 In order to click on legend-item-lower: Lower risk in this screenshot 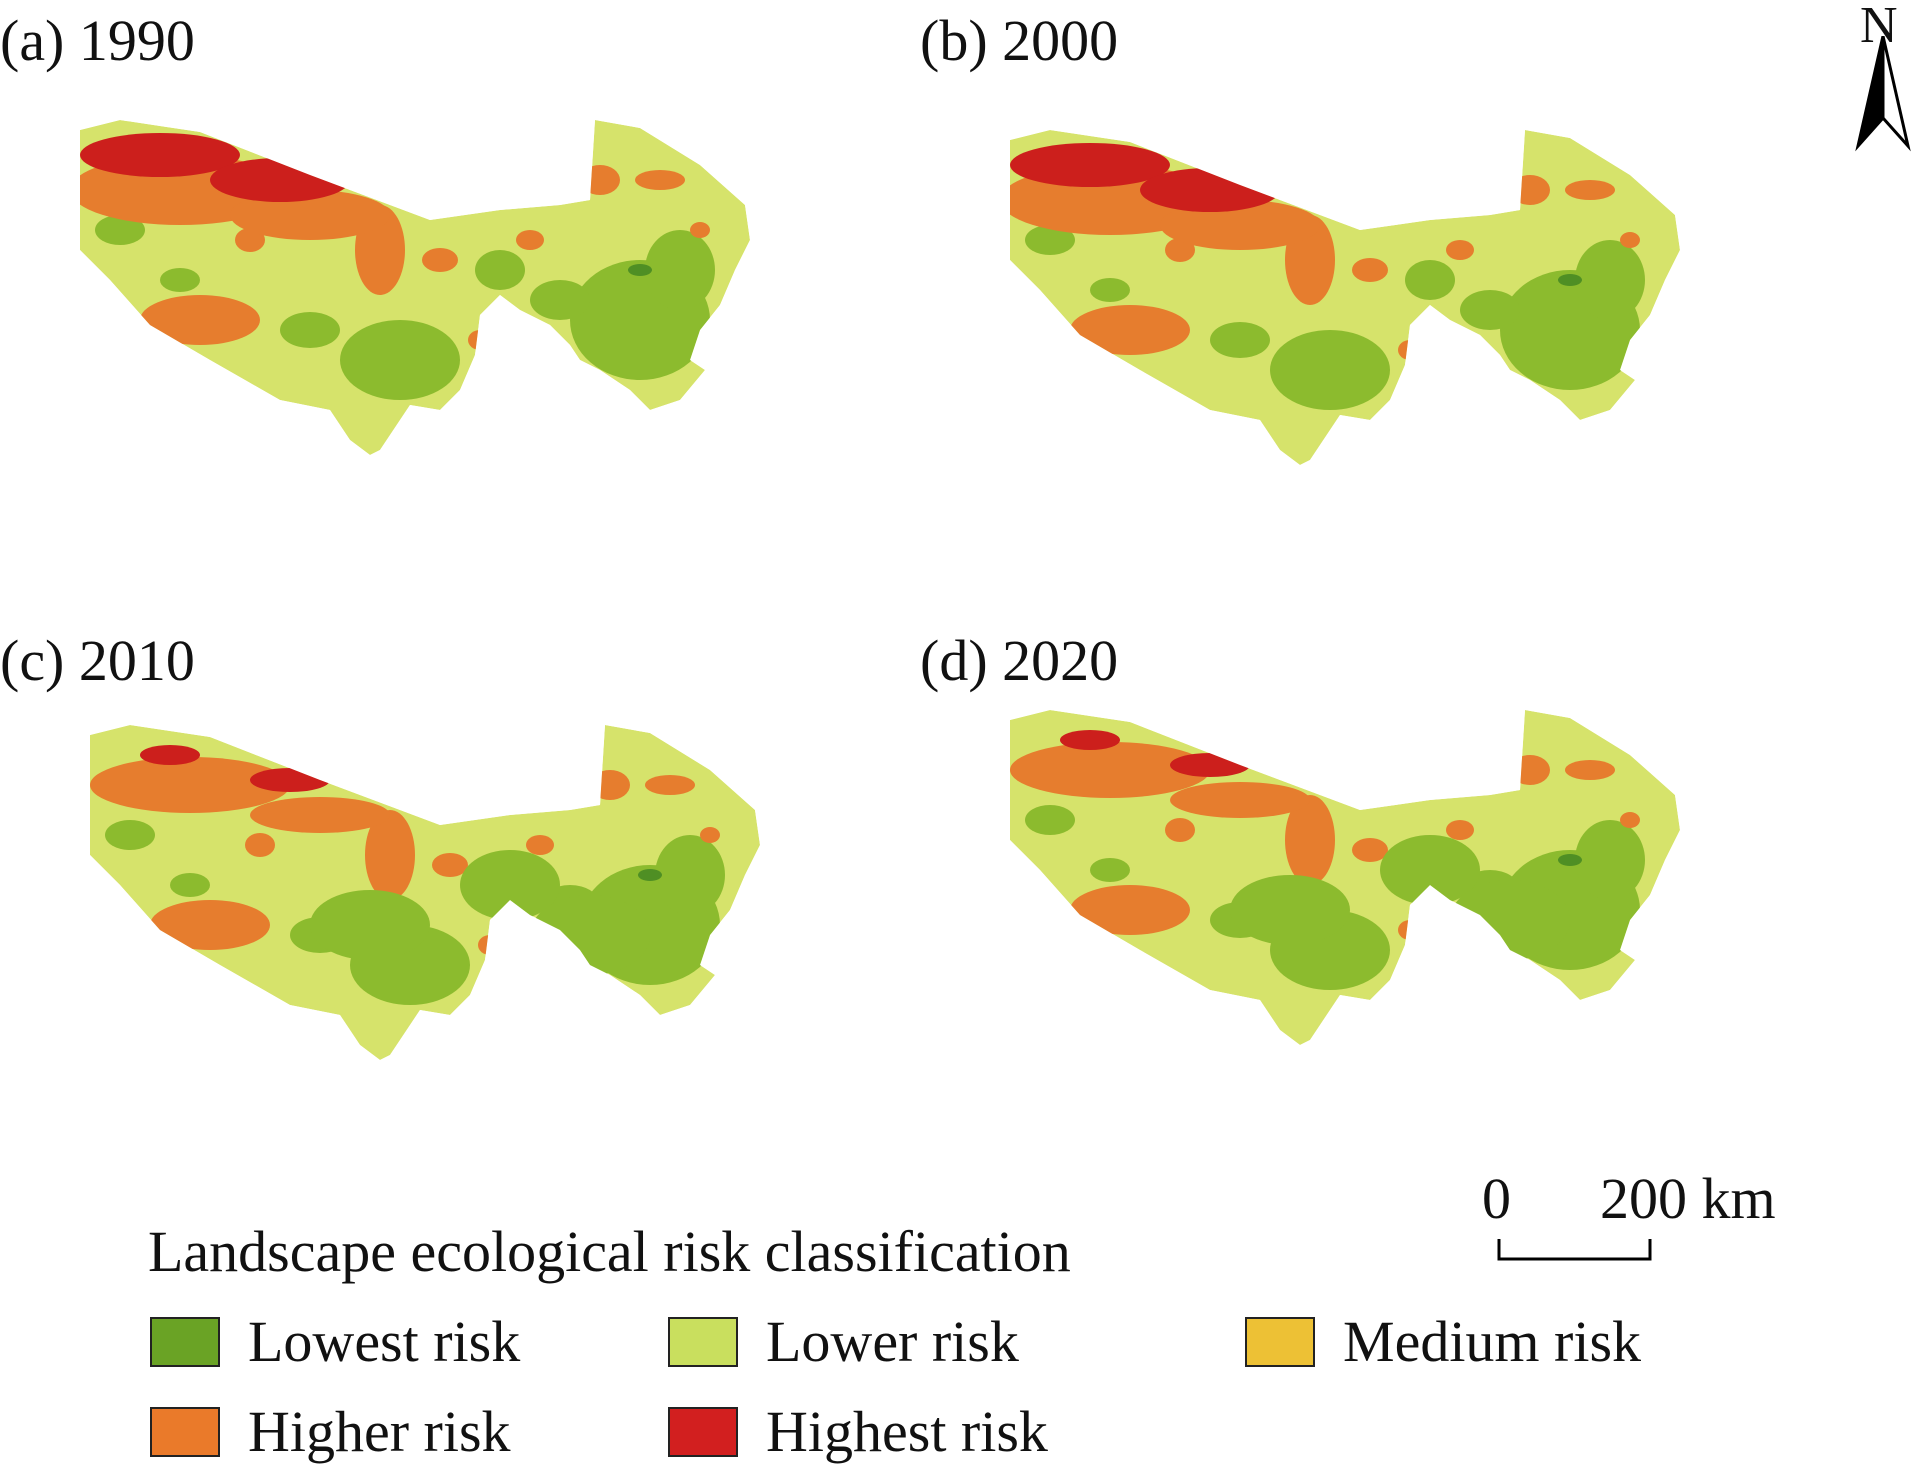, I will do `click(843, 1342)`.